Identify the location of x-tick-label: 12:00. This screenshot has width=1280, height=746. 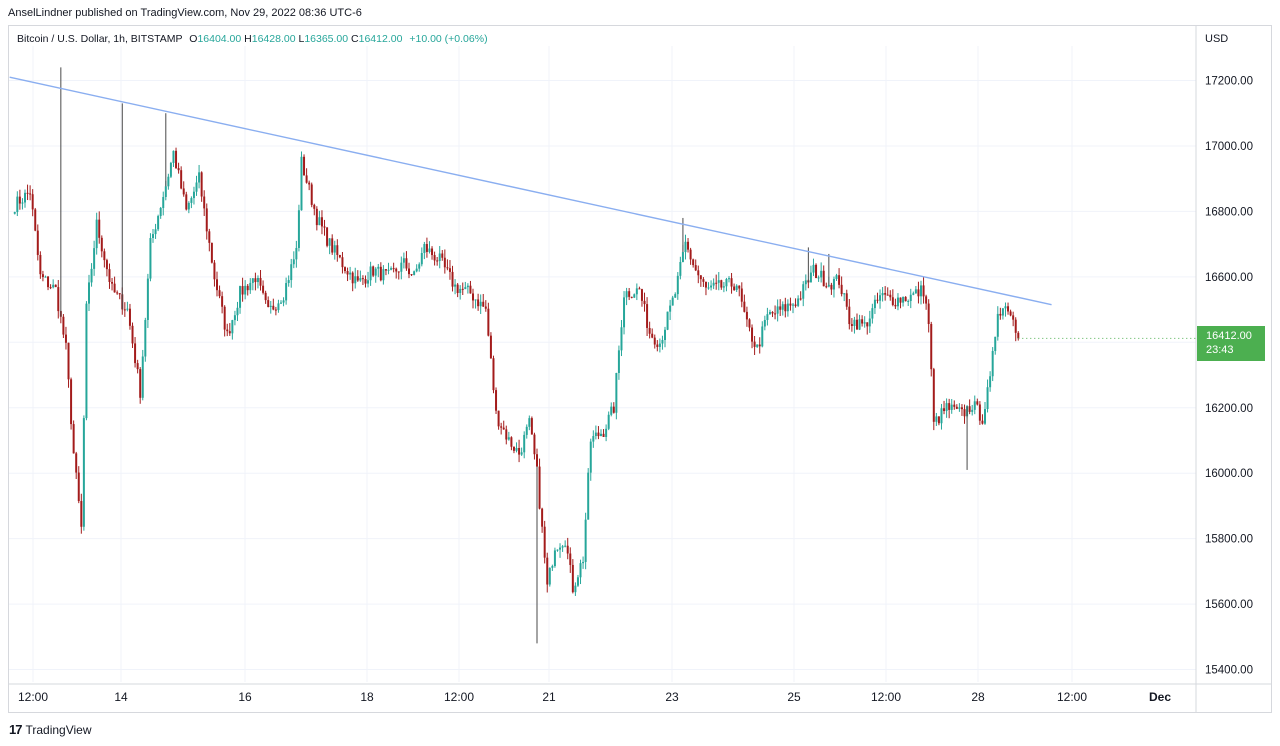
(33, 697).